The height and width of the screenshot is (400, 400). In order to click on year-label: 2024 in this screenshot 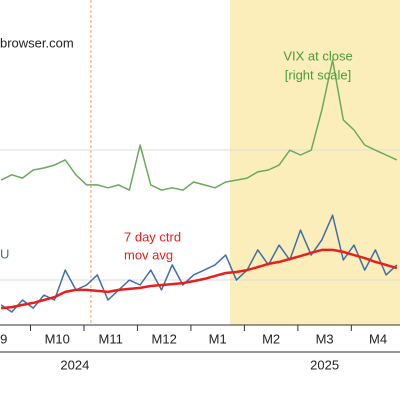, I will do `click(74, 364)`.